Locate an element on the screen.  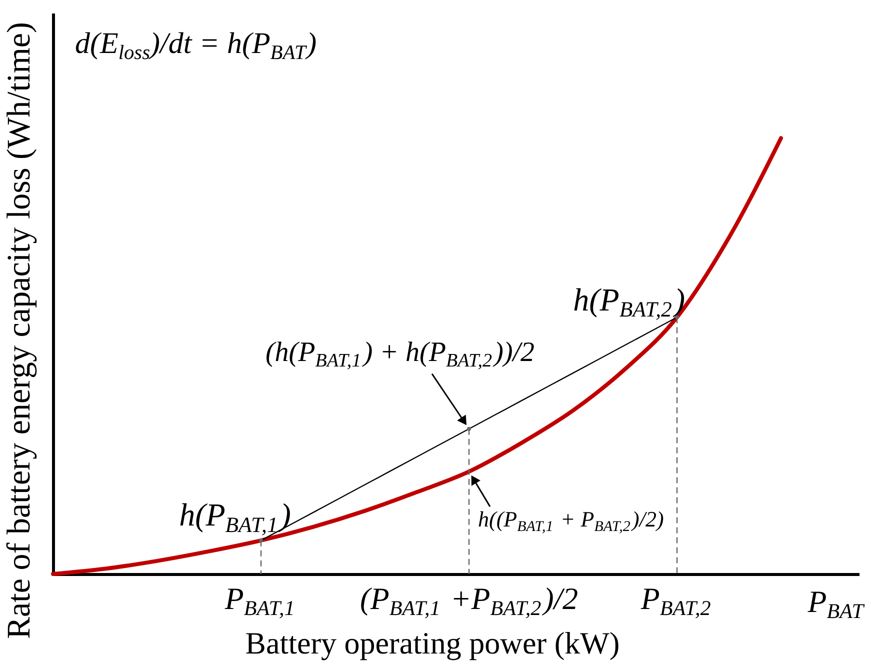
x-axis-title: Battery operating power (kW) is located at coordinates (432, 643).